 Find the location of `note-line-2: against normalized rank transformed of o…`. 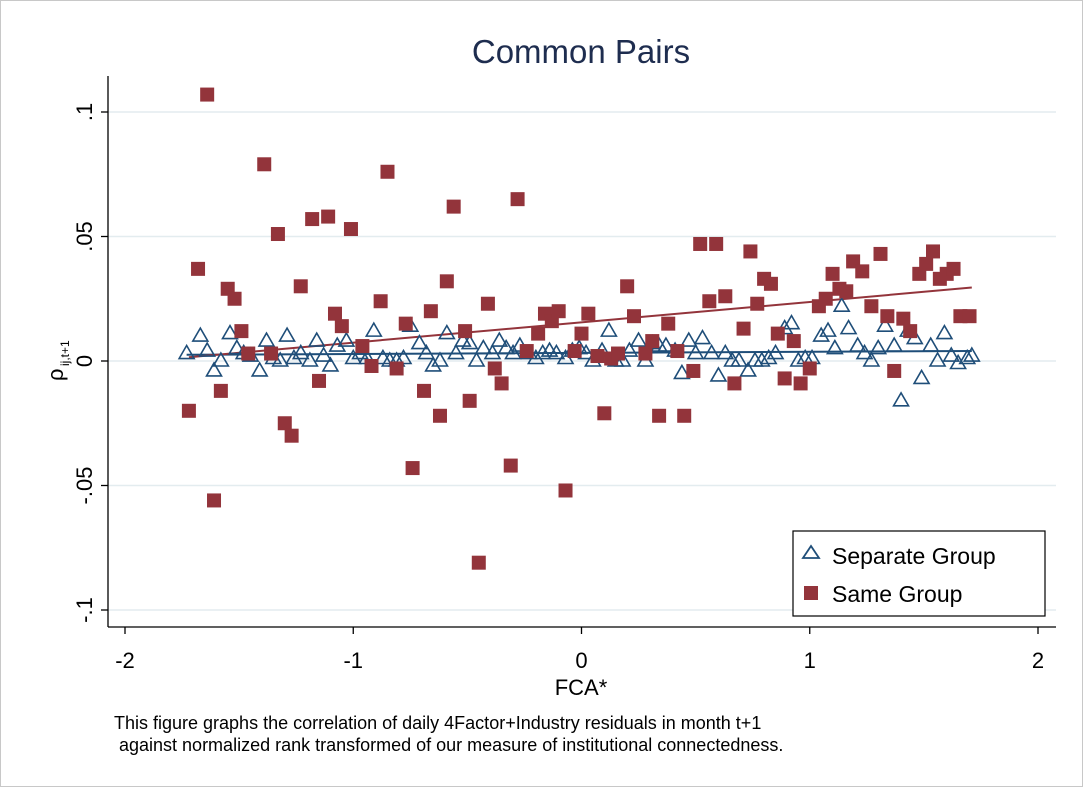

note-line-2: against normalized rank transformed of o… is located at coordinates (449, 745).